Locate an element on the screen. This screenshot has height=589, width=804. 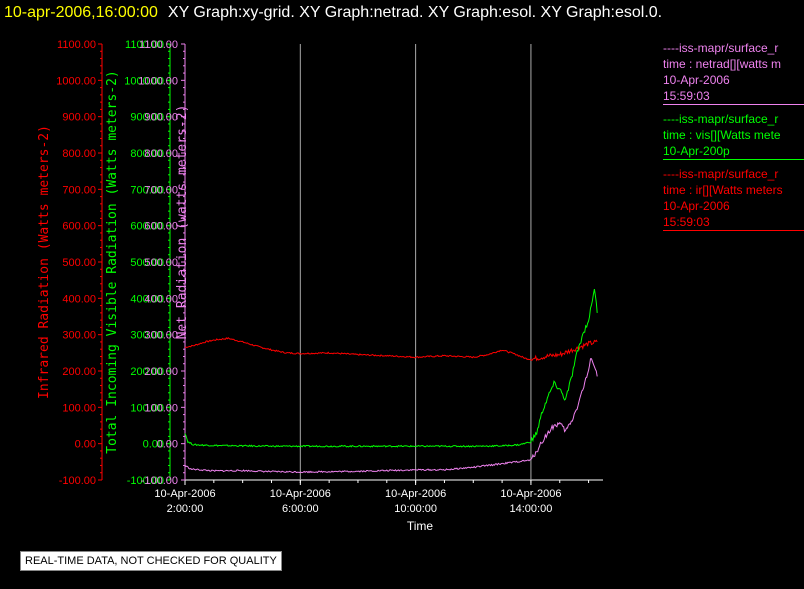
y-tick-label-vis: 0.00 is located at coordinates (153, 445).